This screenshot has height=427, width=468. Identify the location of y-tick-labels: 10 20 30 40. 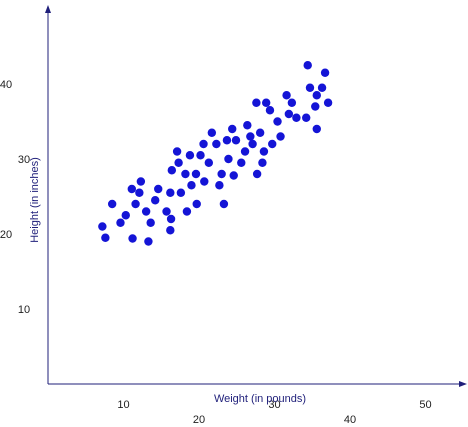
(15, 197).